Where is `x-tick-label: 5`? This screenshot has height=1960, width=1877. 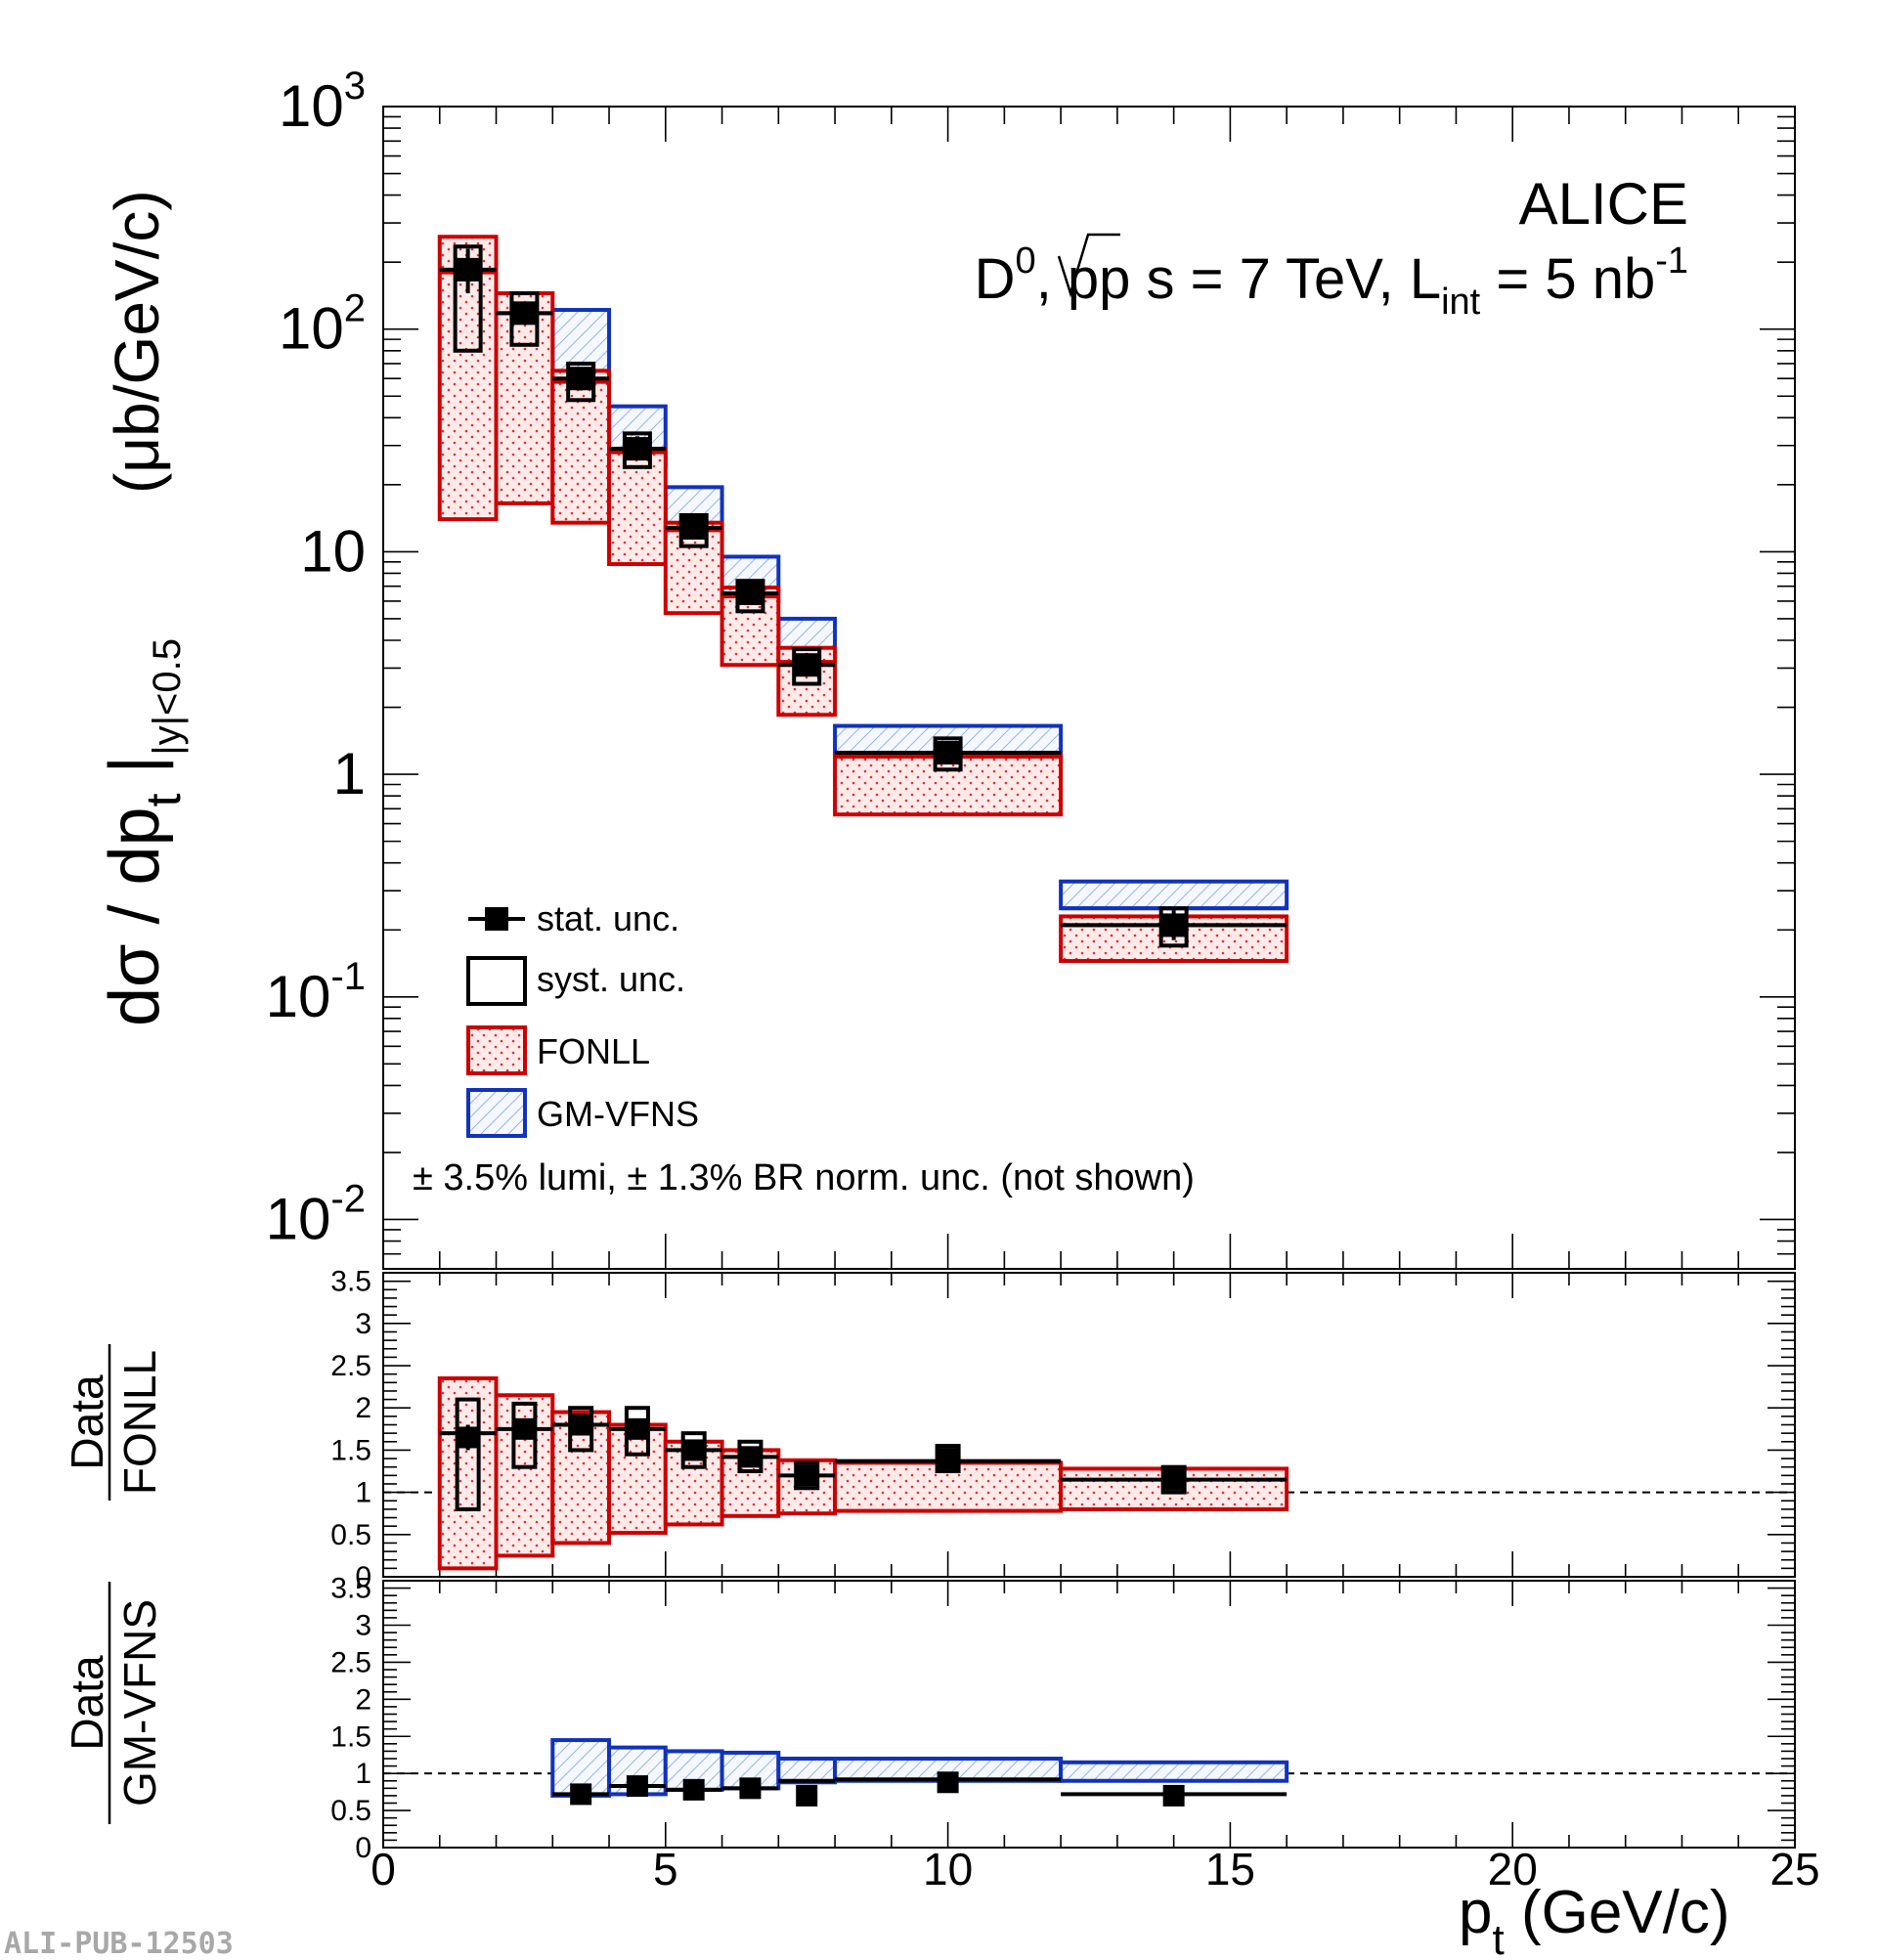
x-tick-label: 5 is located at coordinates (665, 1870).